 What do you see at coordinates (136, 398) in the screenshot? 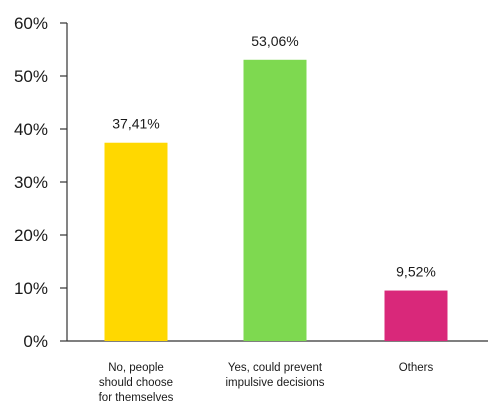
I see `category-label: for themselves` at bounding box center [136, 398].